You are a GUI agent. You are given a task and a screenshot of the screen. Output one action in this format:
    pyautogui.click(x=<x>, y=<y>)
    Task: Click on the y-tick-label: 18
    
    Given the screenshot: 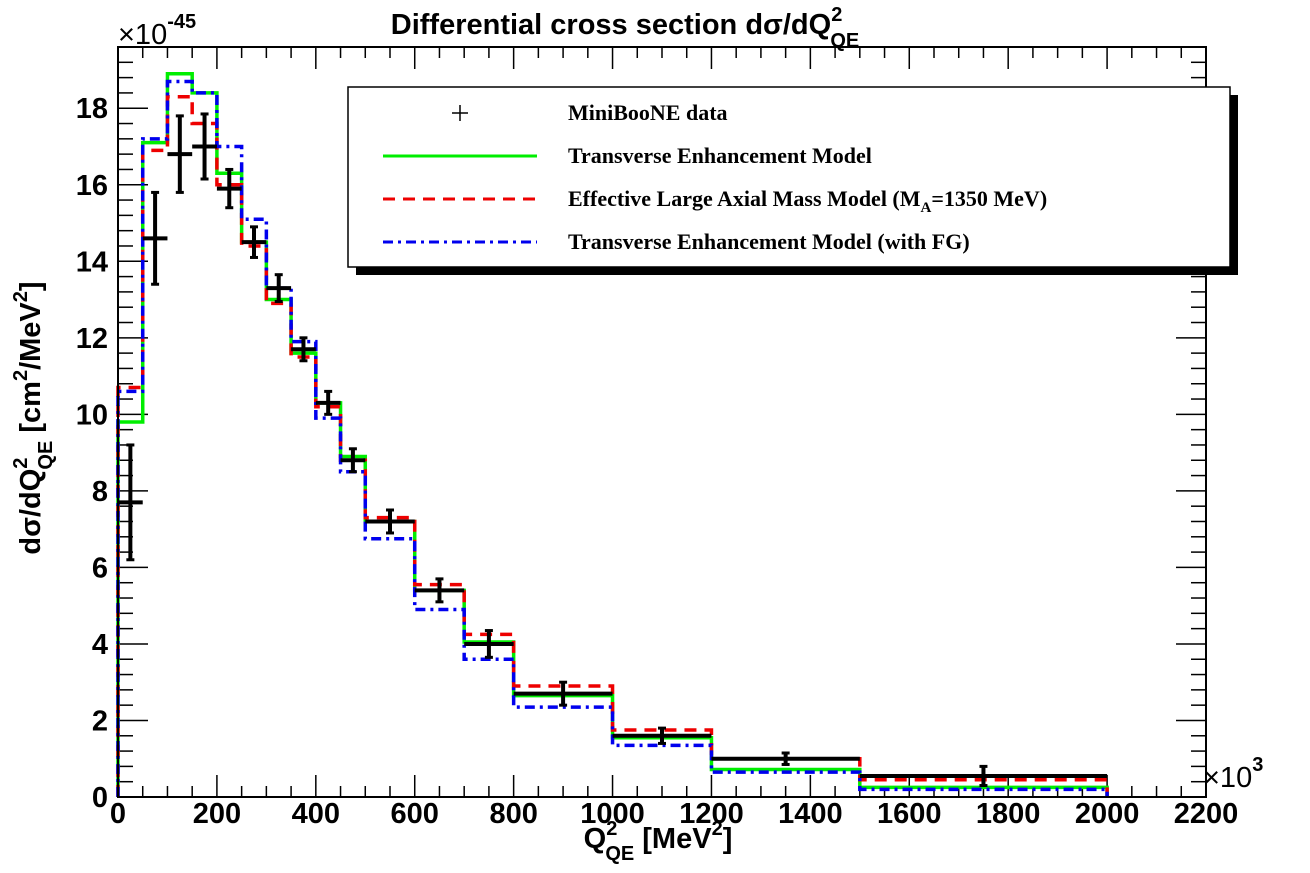 What is the action you would take?
    pyautogui.click(x=92, y=109)
    